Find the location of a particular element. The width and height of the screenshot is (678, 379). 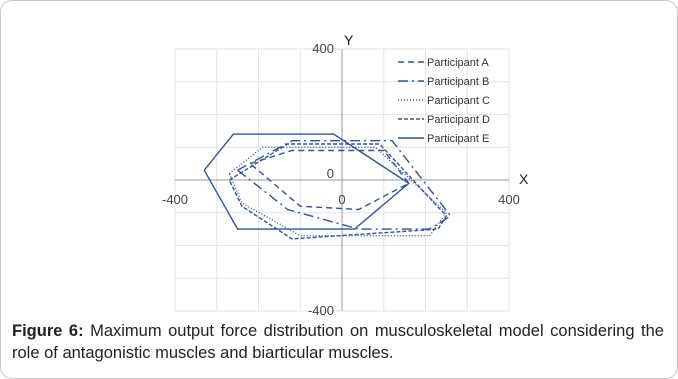

chart-series is located at coordinates (327, 186).